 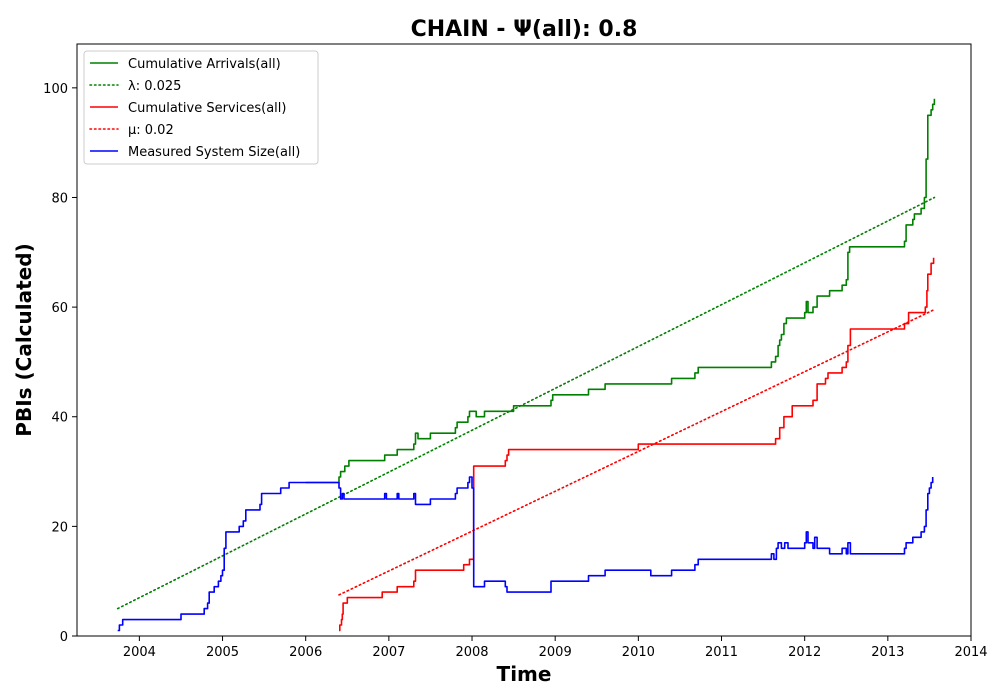 What do you see at coordinates (151, 130) in the screenshot?
I see `legend-entry-3: μ: 0.02` at bounding box center [151, 130].